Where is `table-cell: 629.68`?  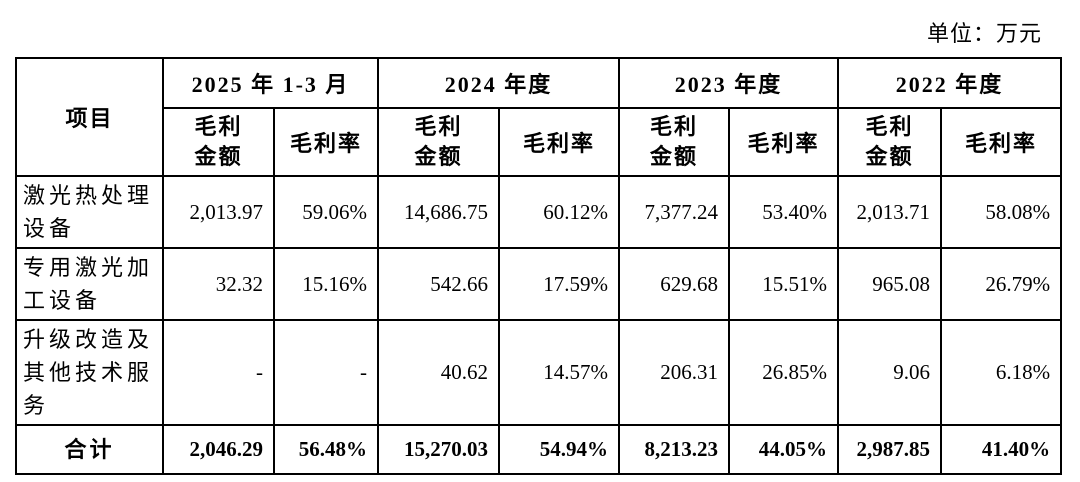
table-cell: 629.68 is located at coordinates (674, 284).